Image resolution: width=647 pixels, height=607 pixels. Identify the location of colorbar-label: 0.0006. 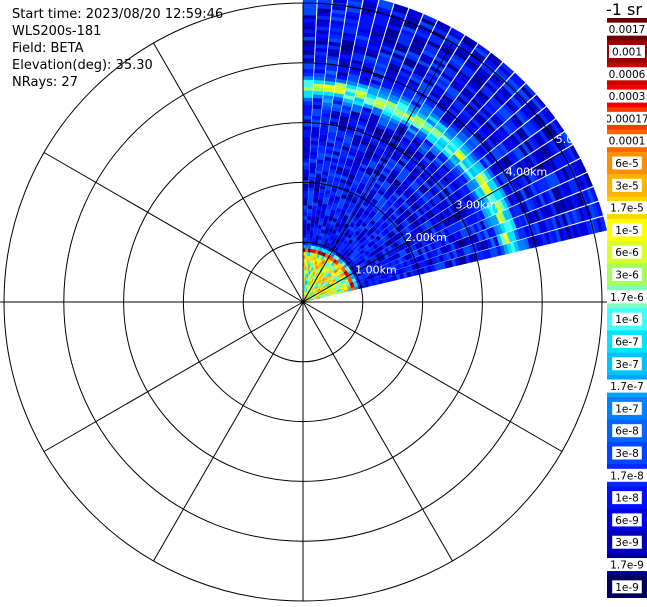
(627, 75).